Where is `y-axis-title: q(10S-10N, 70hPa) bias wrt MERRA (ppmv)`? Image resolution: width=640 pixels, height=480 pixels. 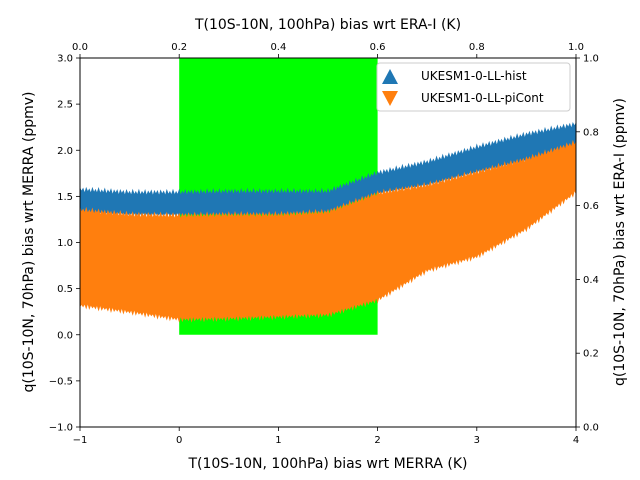 y-axis-title: q(10S-10N, 70hPa) bias wrt MERRA (ppmv) is located at coordinates (29, 242).